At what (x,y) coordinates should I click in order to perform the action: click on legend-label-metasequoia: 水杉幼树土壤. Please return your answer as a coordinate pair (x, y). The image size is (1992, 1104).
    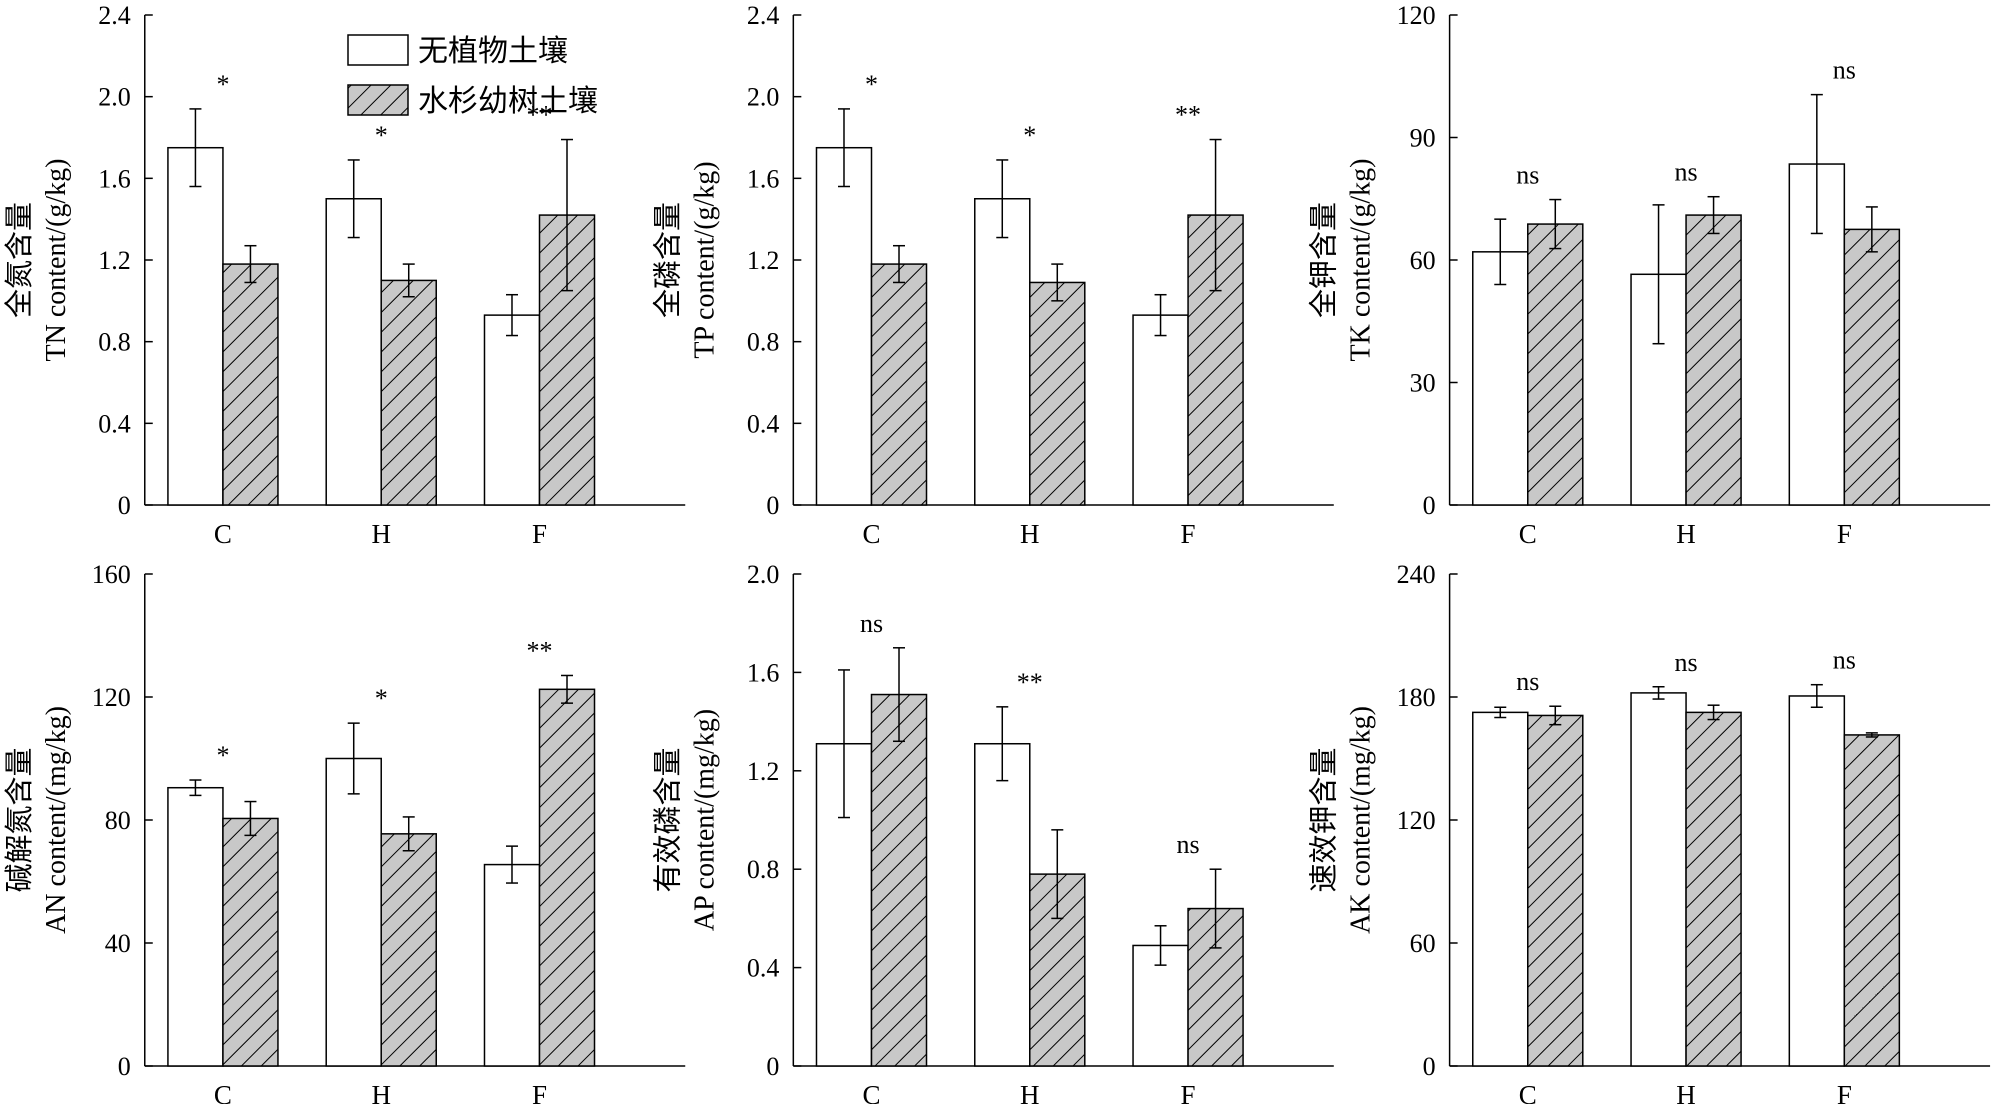
    Looking at the image, I should click on (508, 101).